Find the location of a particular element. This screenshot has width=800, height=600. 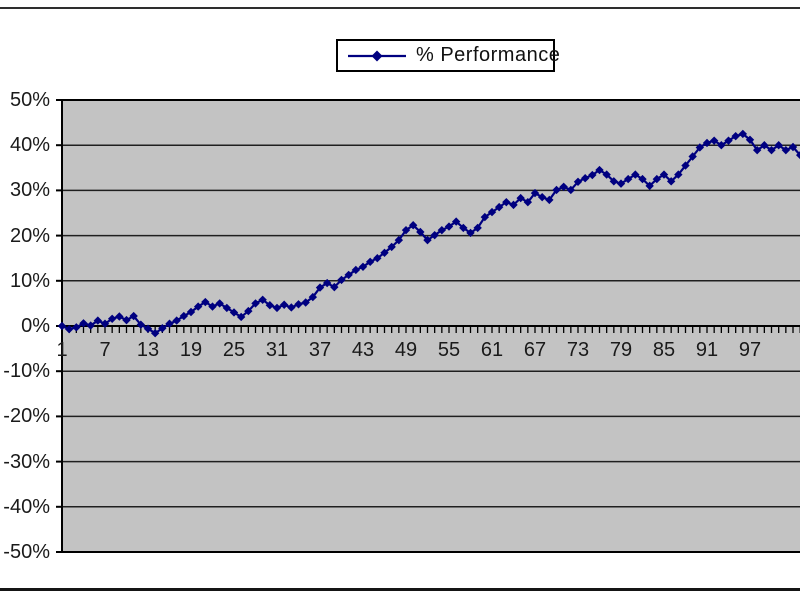

y-axis-label: -50% is located at coordinates (26, 552).